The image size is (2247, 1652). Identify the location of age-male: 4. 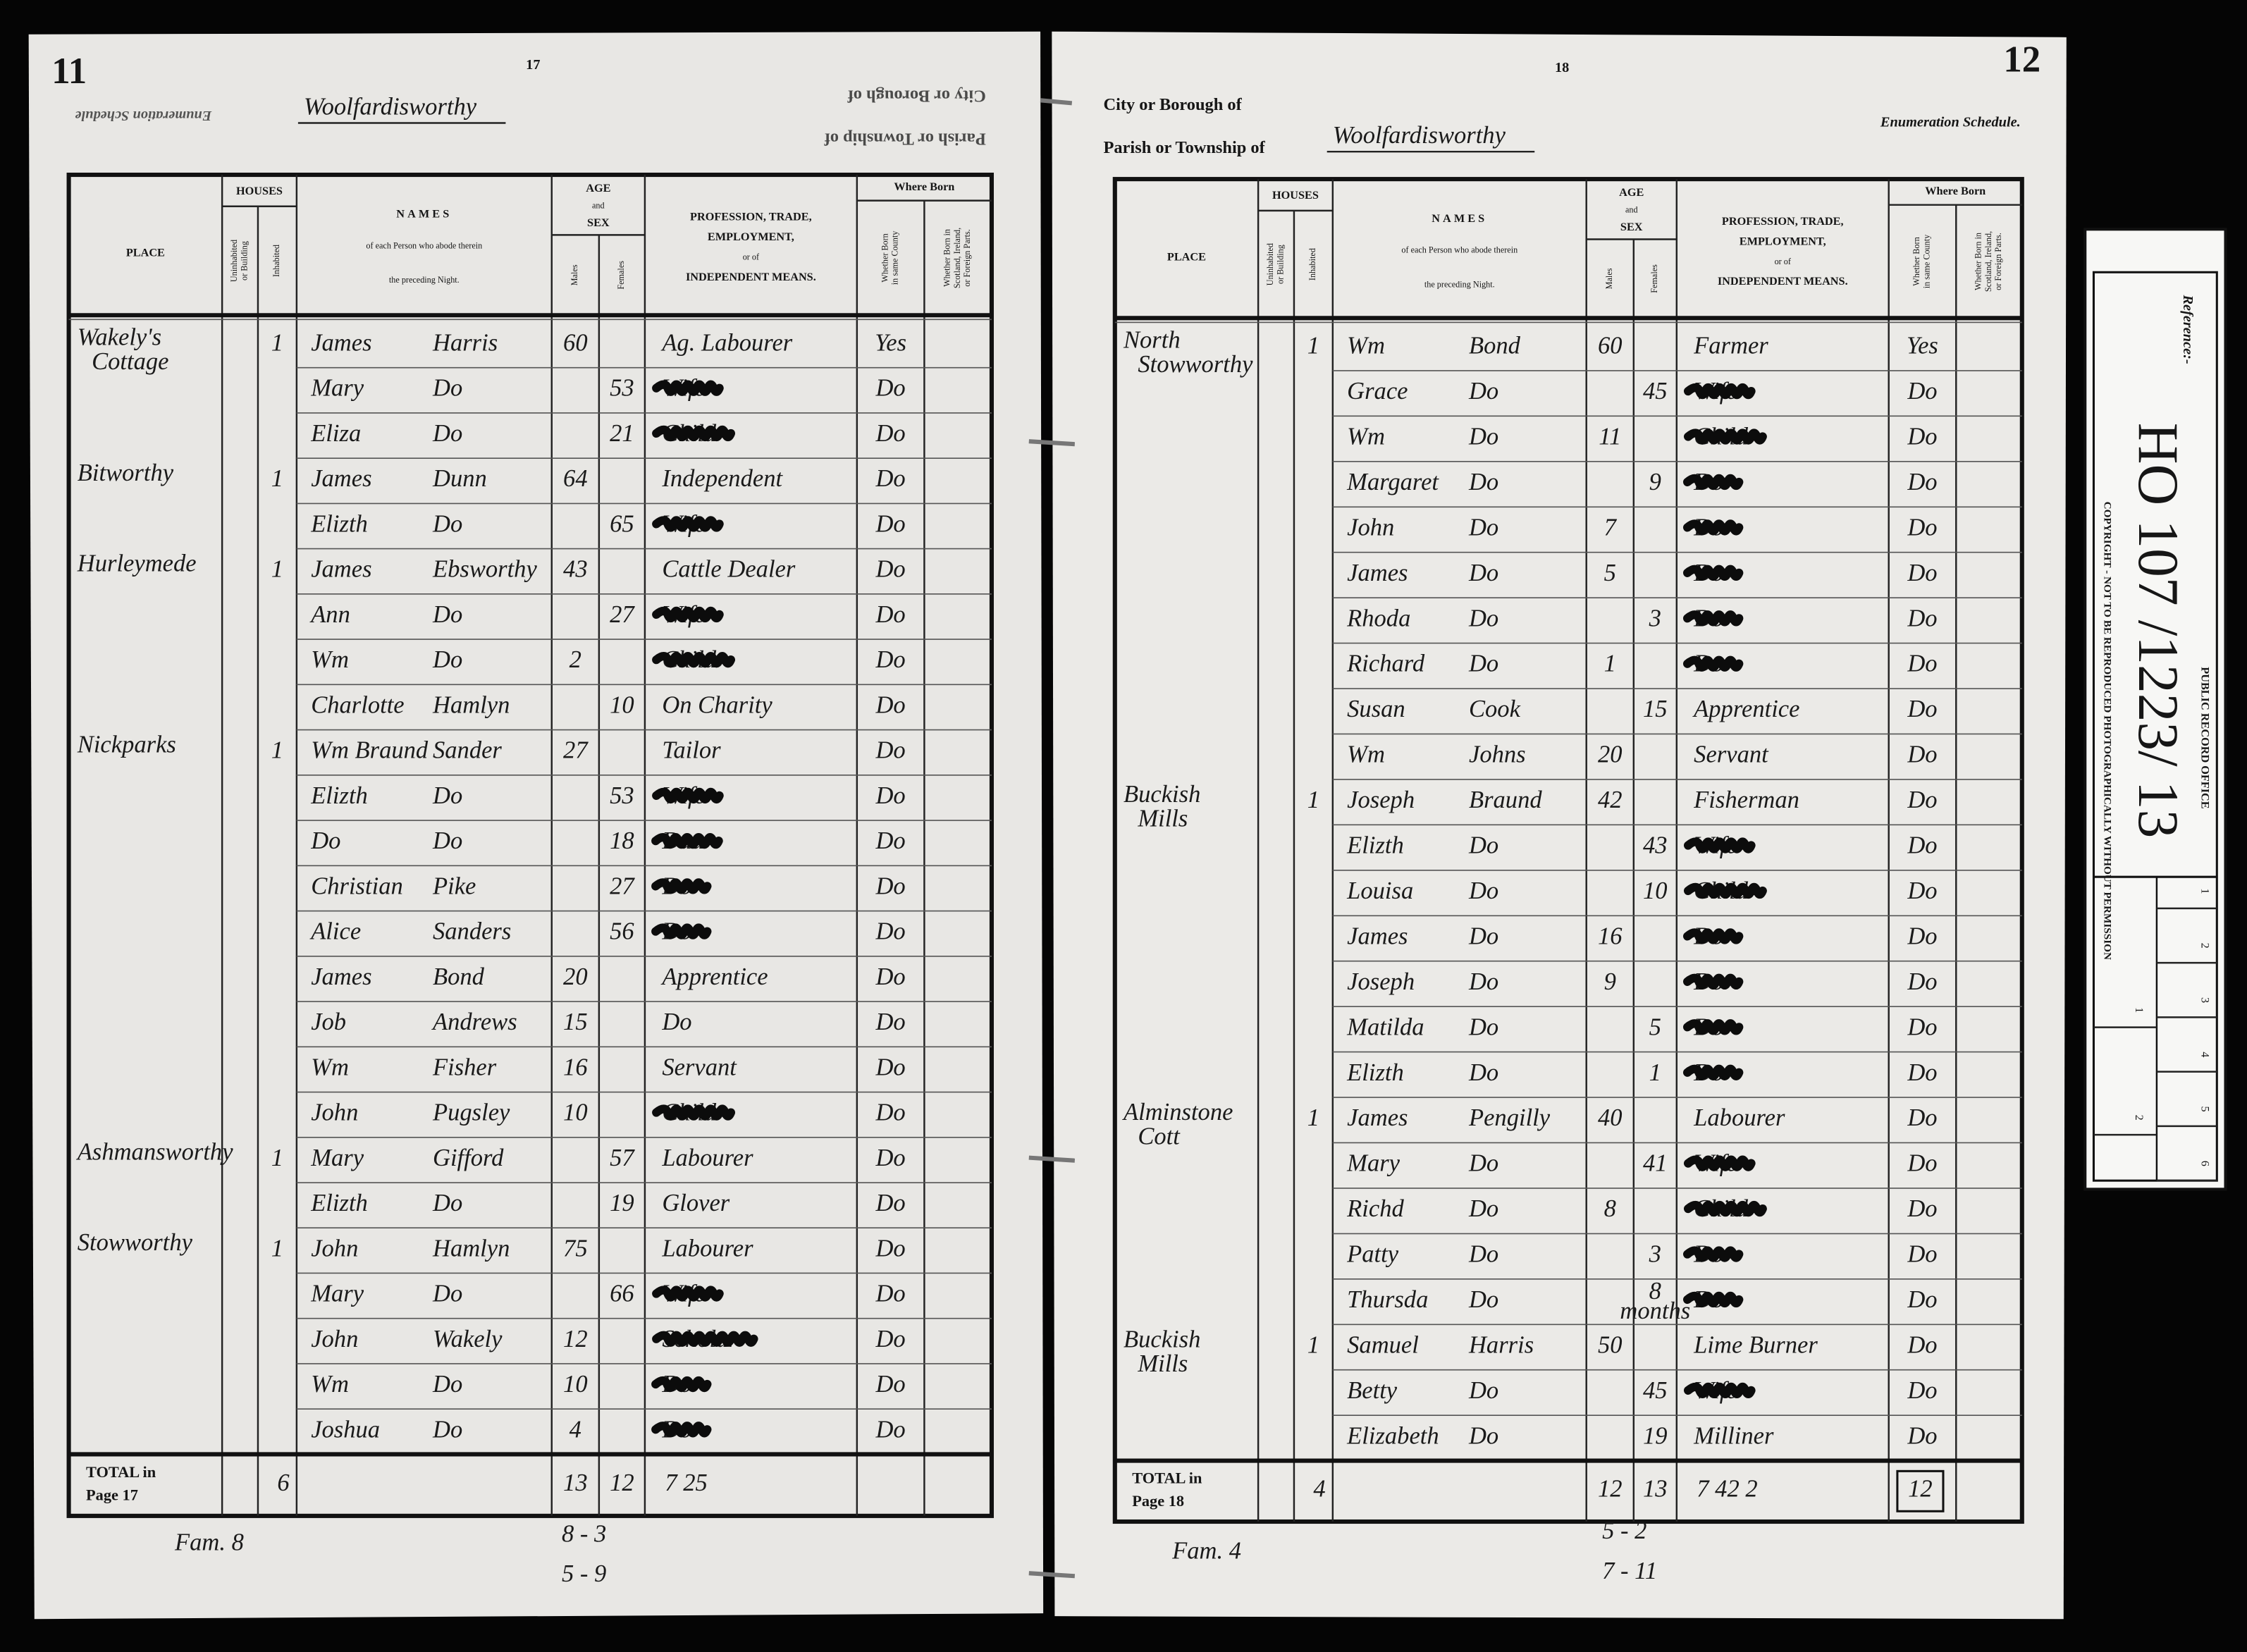
(575, 1429).